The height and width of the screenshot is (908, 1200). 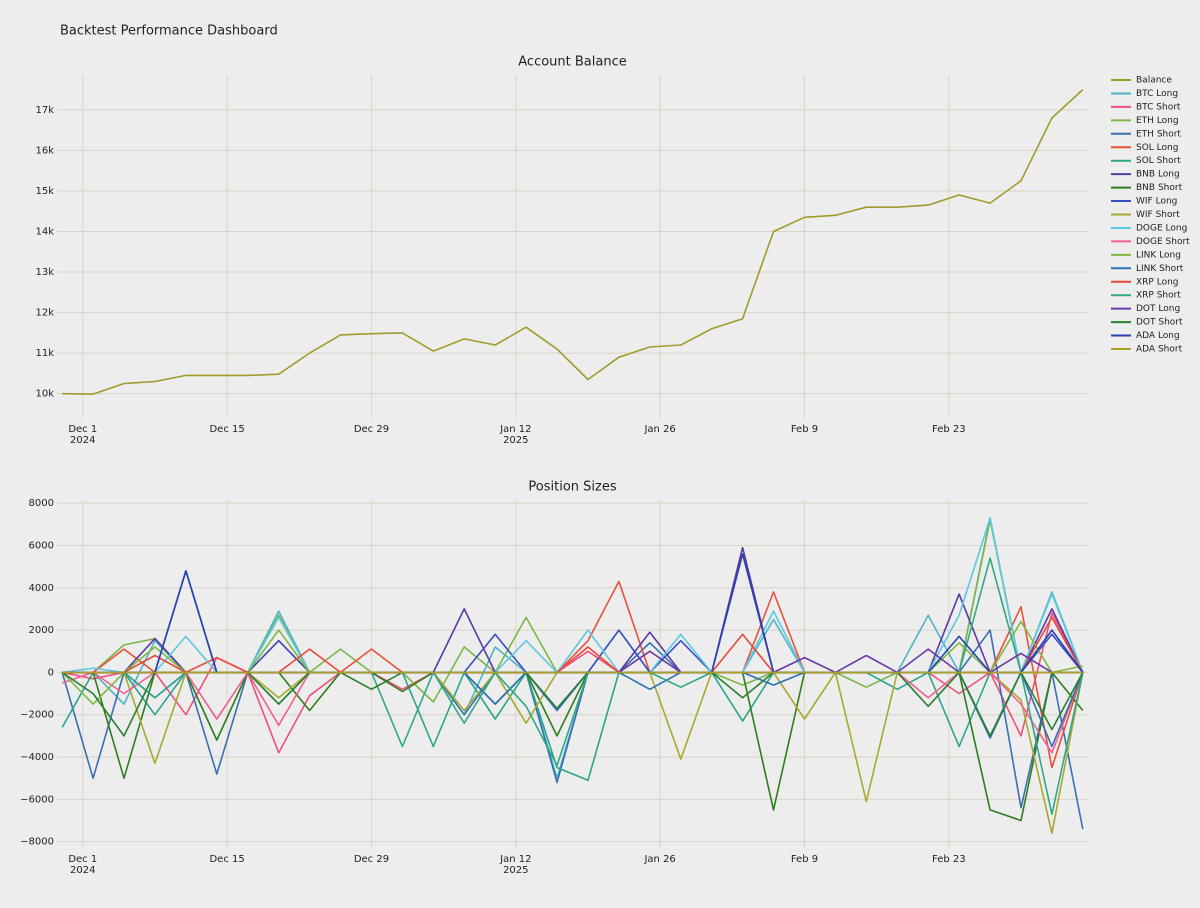 I want to click on legend-label: LINK Long, so click(x=1158, y=255).